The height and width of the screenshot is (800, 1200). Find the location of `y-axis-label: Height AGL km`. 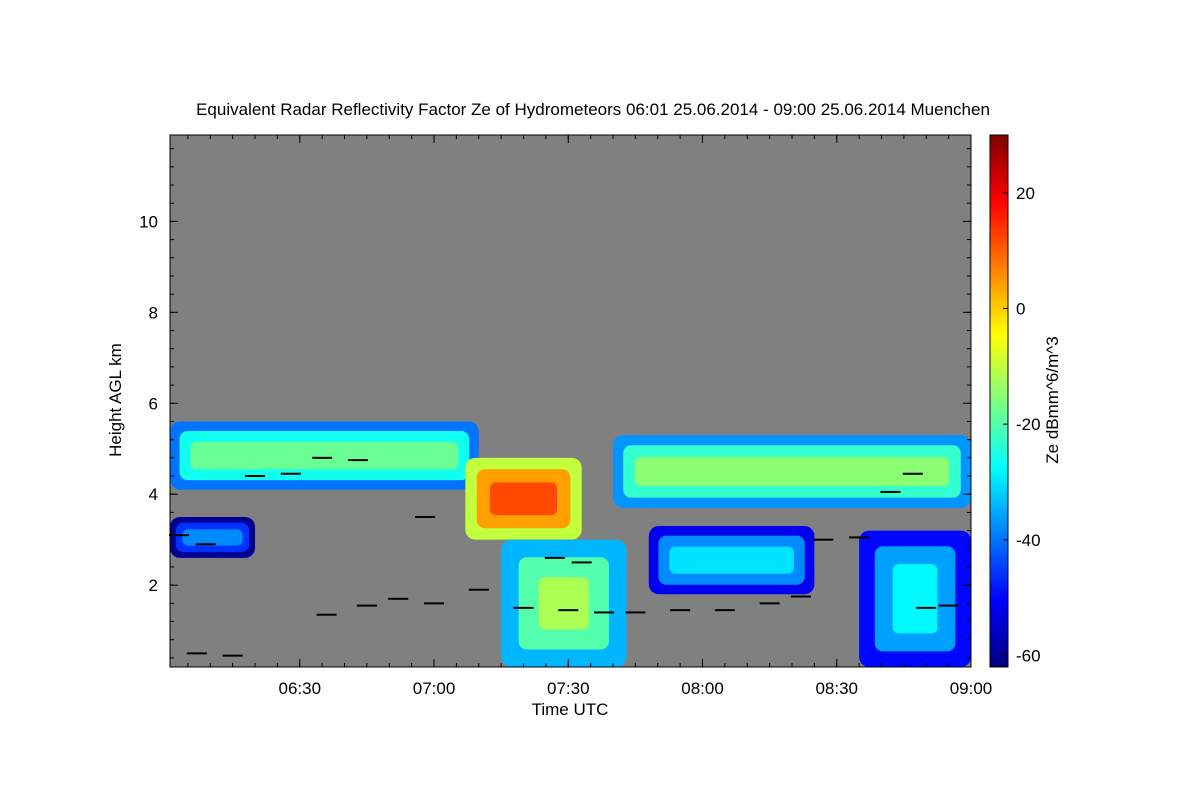

y-axis-label: Height AGL km is located at coordinates (115, 400).